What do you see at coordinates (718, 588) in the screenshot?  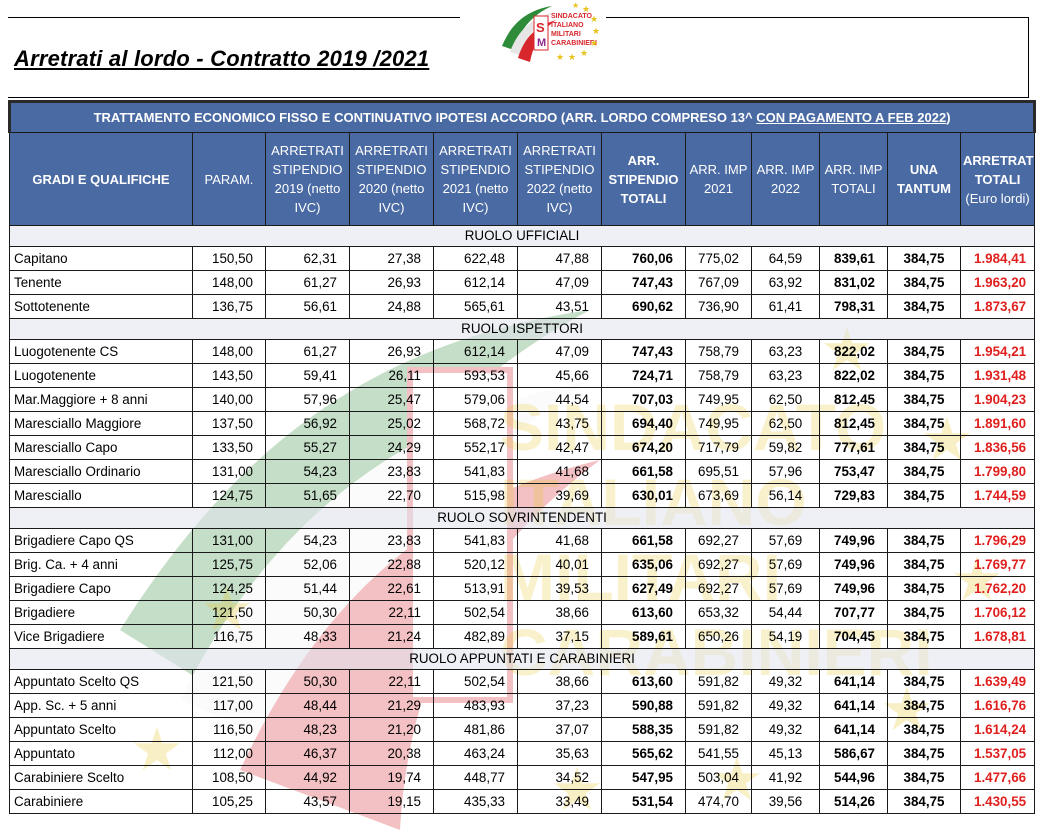 I see `value-cell: 692,27` at bounding box center [718, 588].